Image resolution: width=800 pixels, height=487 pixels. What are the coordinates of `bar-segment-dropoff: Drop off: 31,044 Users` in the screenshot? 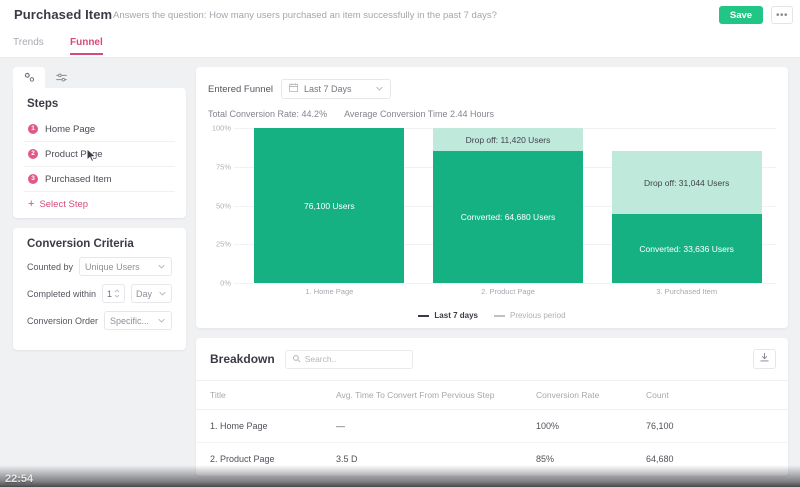 It's located at (686, 183).